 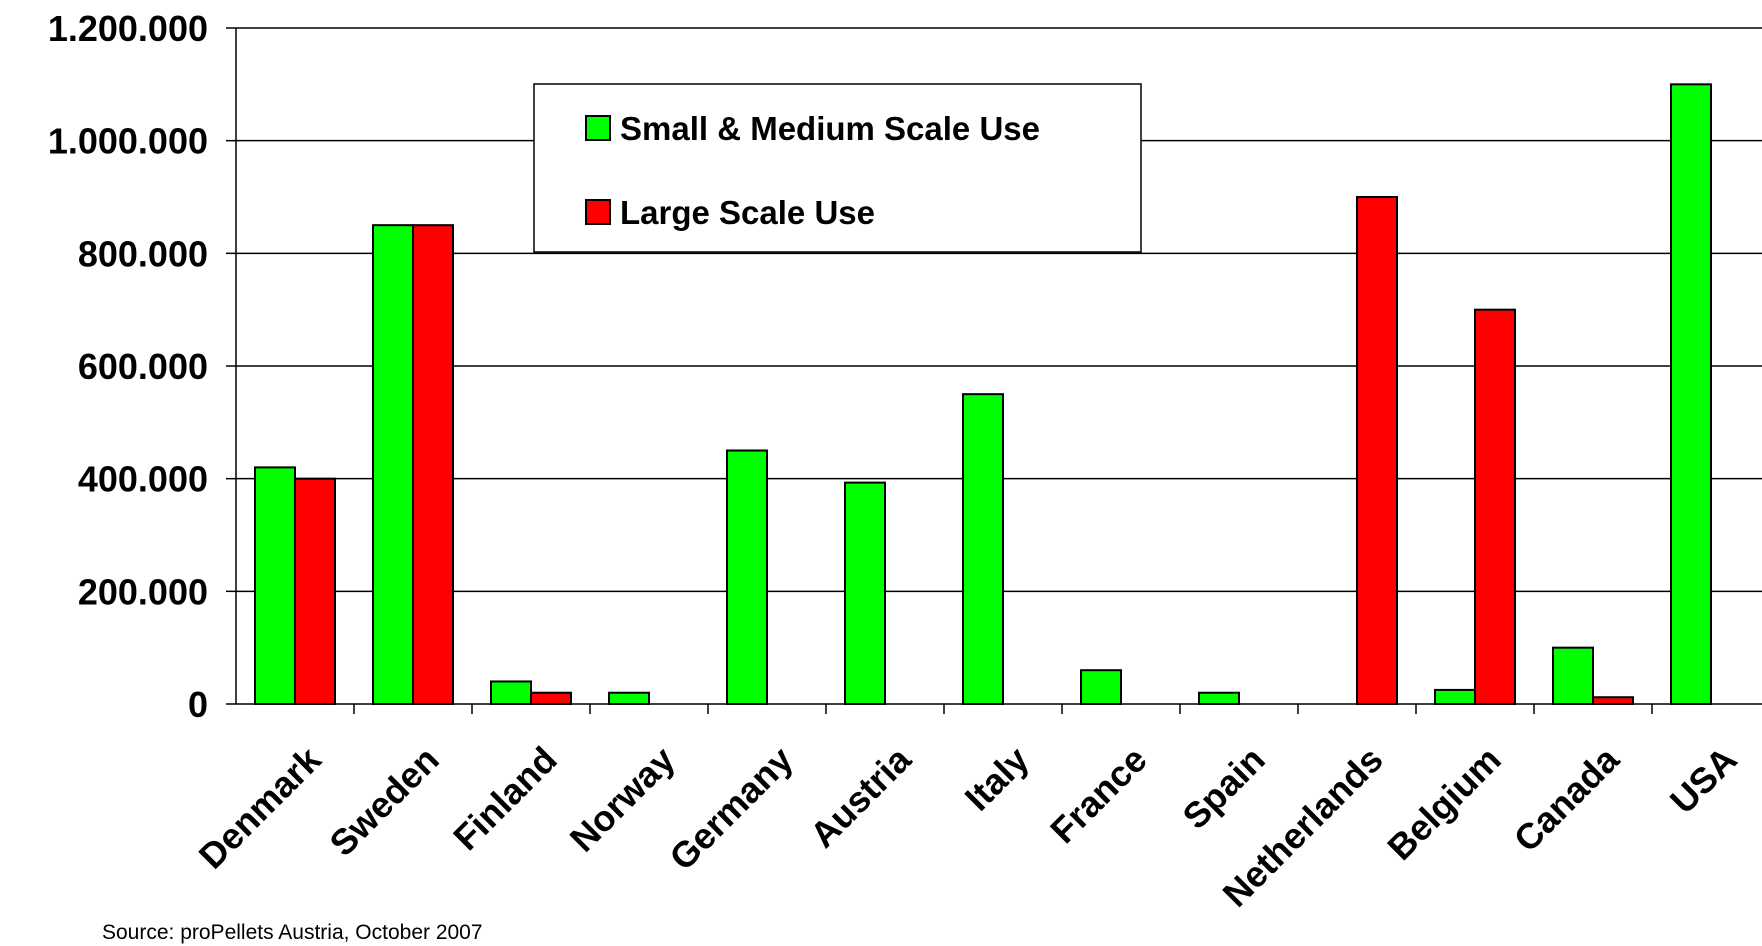 I want to click on x-tick-label: USA, so click(x=1703, y=780).